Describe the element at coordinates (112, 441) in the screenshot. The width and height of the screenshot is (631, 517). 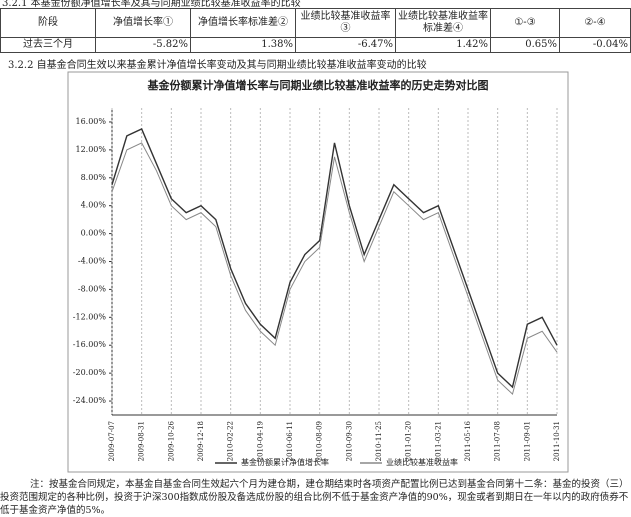
I see `x-tick-label: 2009-07-07` at that location.